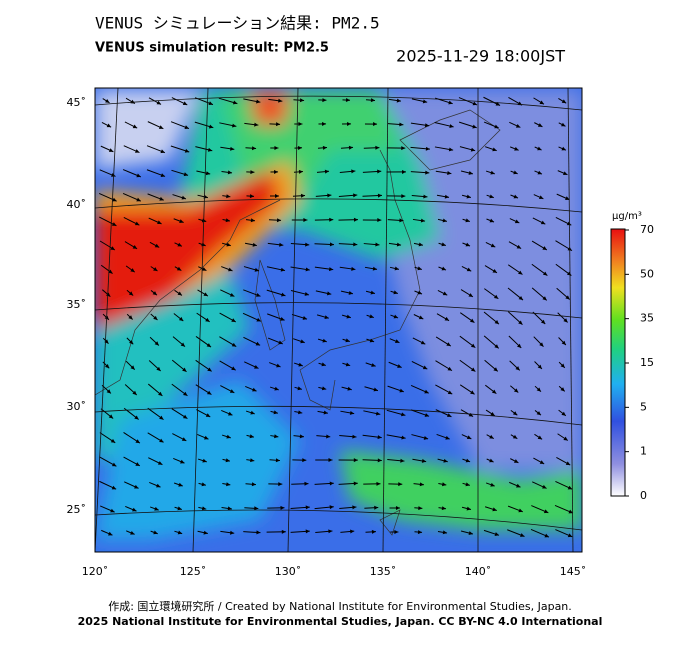  Describe the element at coordinates (237, 23) in the screenshot. I see `title: VENUS シミュレーション結果: PM2.5` at that location.